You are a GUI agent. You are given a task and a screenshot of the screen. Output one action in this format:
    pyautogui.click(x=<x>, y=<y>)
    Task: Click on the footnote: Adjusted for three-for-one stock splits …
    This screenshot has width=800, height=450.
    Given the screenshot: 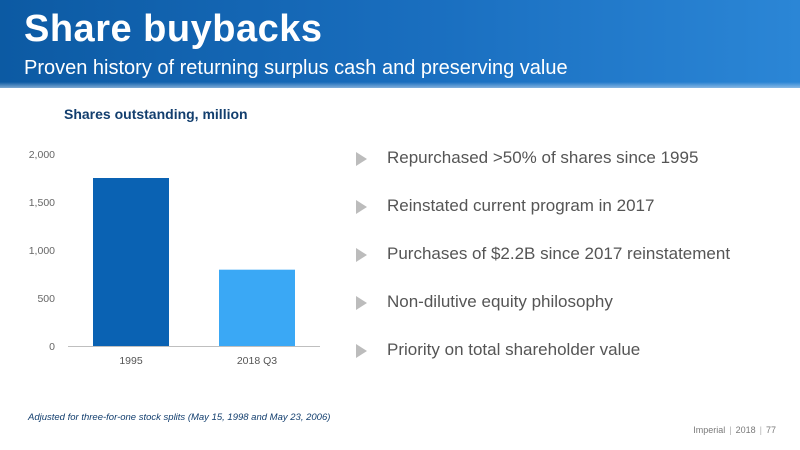 What is the action you would take?
    pyautogui.click(x=179, y=417)
    